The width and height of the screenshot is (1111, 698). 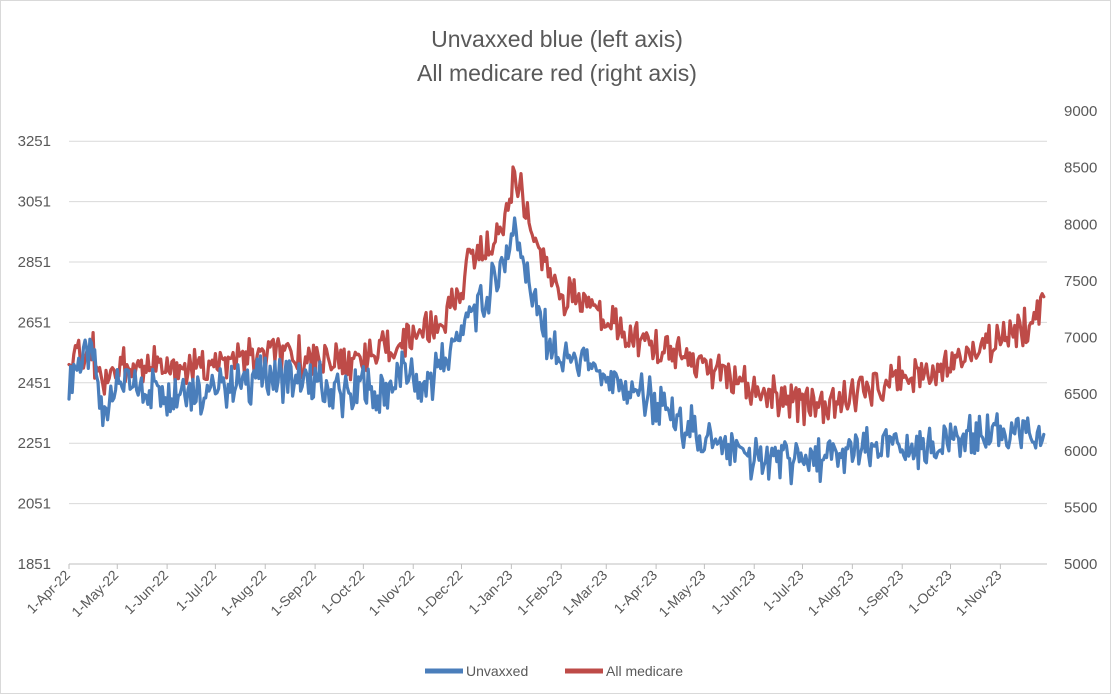 What do you see at coordinates (497, 671) in the screenshot?
I see `legend-label-unvaxxed: Unvaxxed` at bounding box center [497, 671].